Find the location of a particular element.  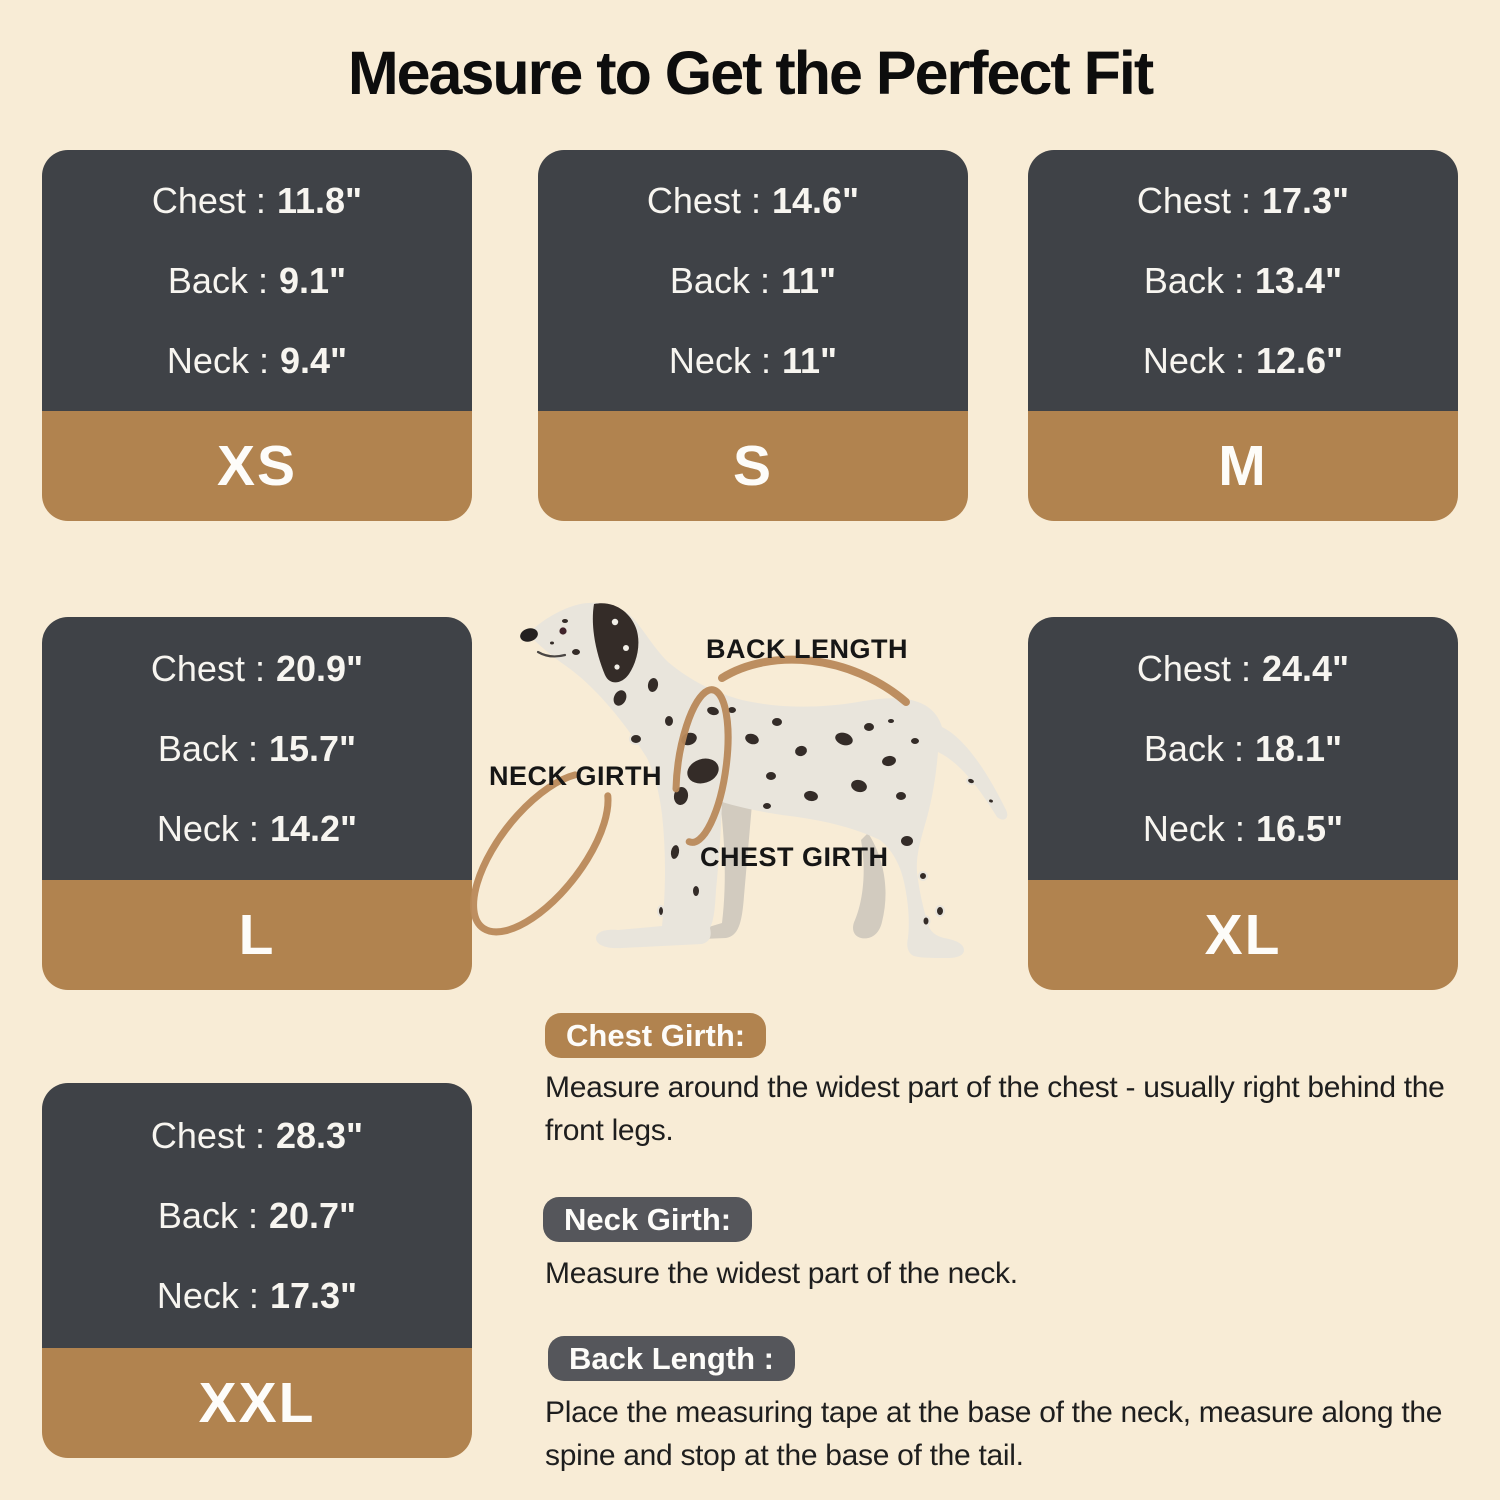

page-title: Measure to Get the Perfect Fit is located at coordinates (750, 73).